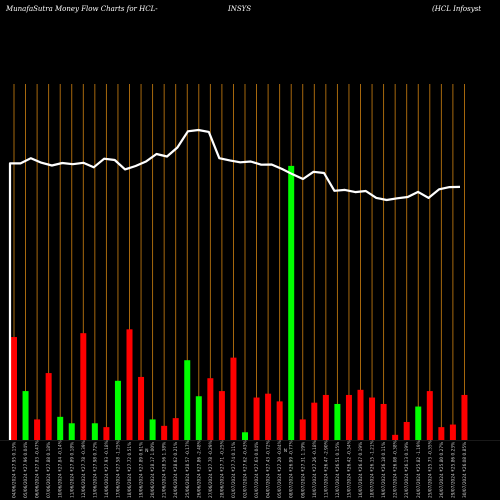 This screenshot has width=500, height=500. What do you see at coordinates (38, 469) in the screenshot?
I see `x-axis-label: 06/06/2024 ₹27.83 -0.47%` at bounding box center [38, 469].